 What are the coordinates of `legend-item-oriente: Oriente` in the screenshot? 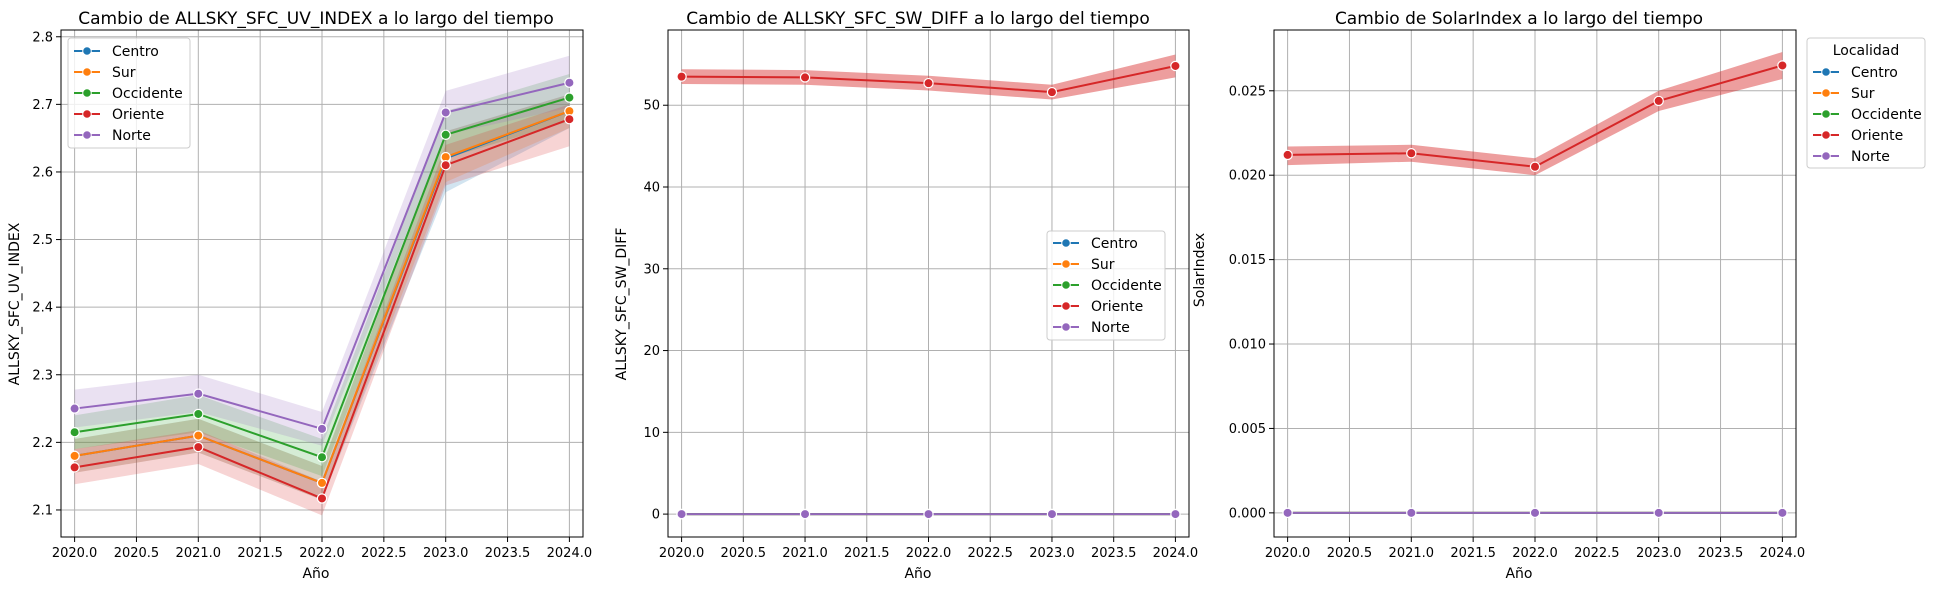 It's located at (1858, 136).